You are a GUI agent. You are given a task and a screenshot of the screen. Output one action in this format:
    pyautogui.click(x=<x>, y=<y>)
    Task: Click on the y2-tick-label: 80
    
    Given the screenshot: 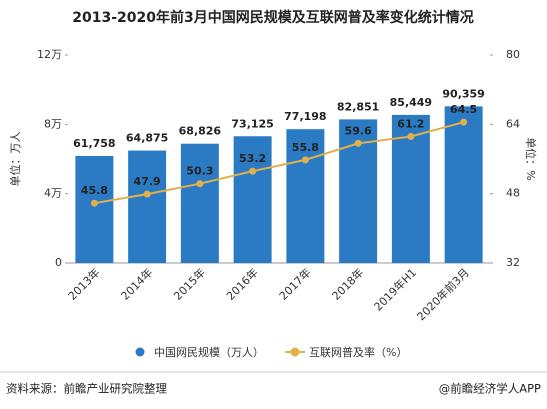 What is the action you would take?
    pyautogui.click(x=513, y=54)
    